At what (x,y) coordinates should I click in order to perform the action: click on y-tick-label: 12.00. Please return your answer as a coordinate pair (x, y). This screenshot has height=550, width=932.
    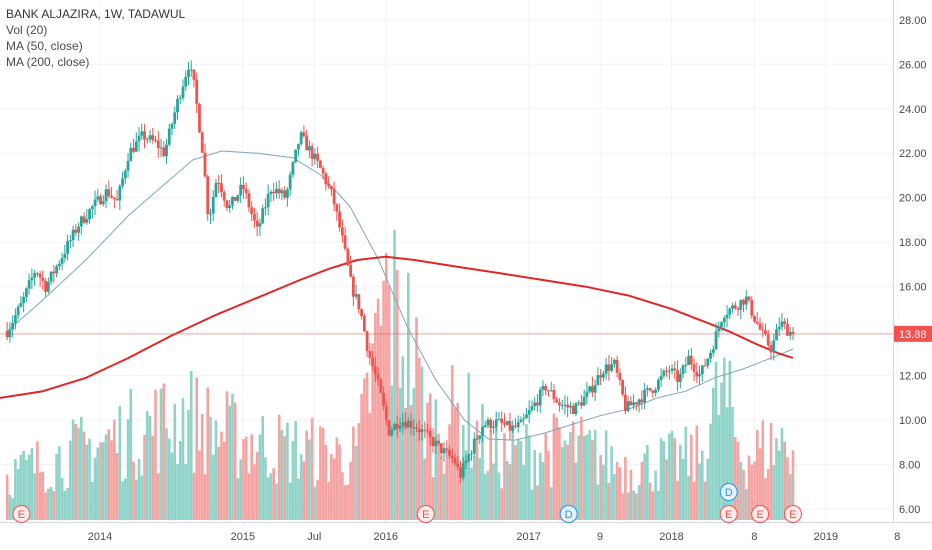
    Looking at the image, I should click on (913, 377).